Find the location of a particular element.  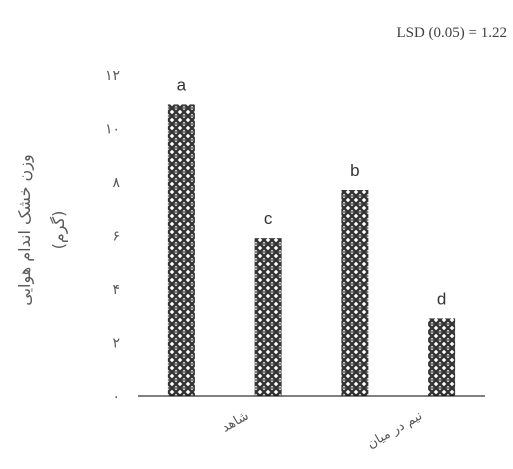

y-tick-label: ۴ is located at coordinates (116, 290).